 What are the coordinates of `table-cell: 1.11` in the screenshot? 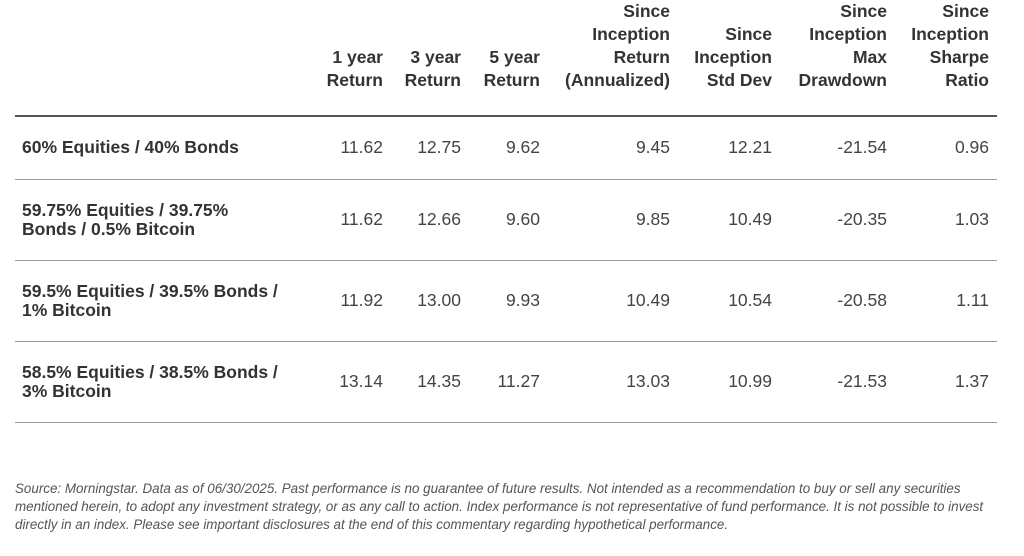 It's located at (972, 300).